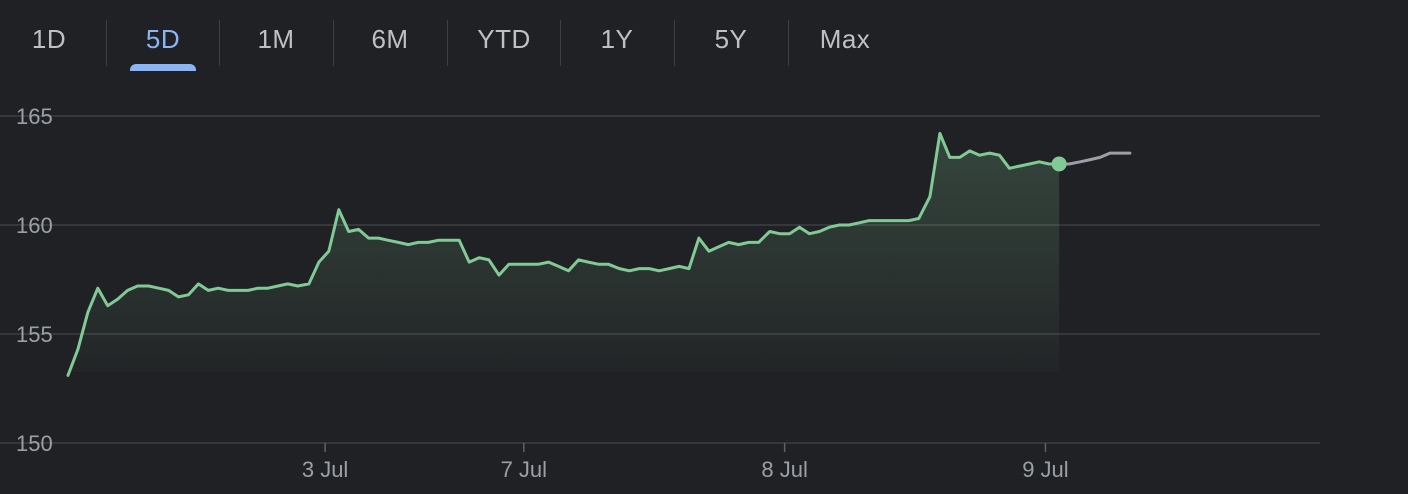 The width and height of the screenshot is (1408, 494). I want to click on x-tick-label: 7 Jul, so click(524, 469).